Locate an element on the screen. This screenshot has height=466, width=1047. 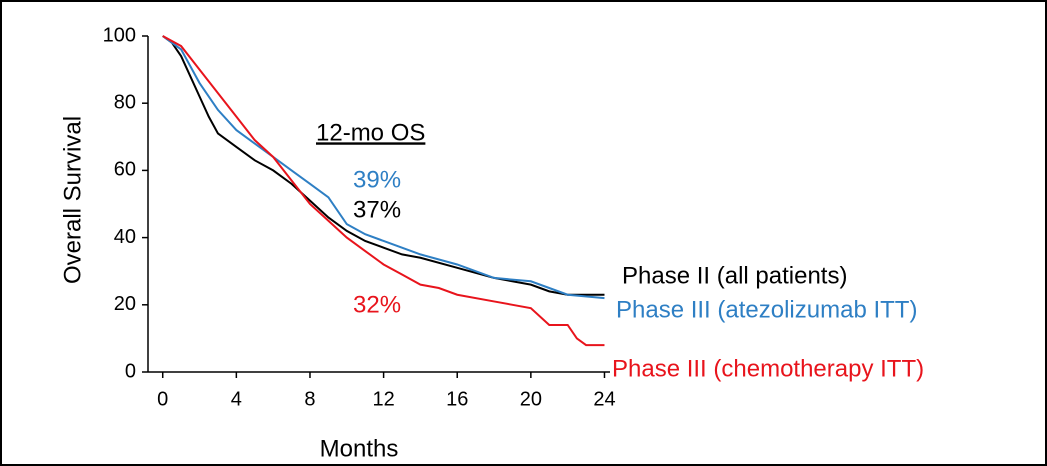
annotation: 39% is located at coordinates (377, 179).